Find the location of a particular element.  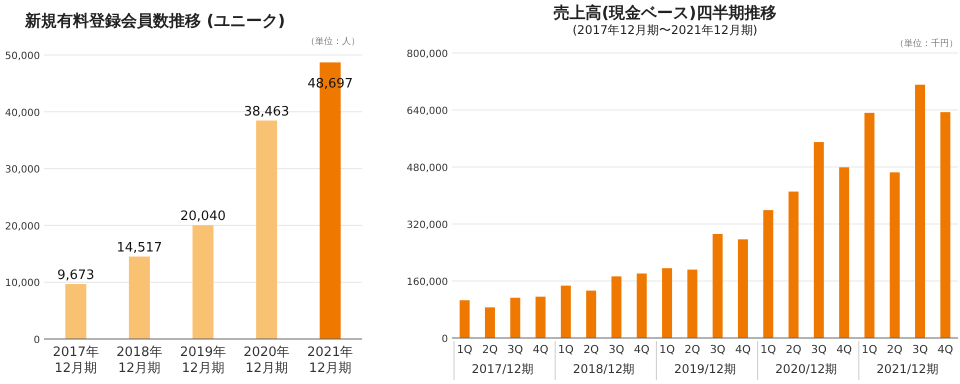

y-tick-label: 10,000 is located at coordinates (22, 284).